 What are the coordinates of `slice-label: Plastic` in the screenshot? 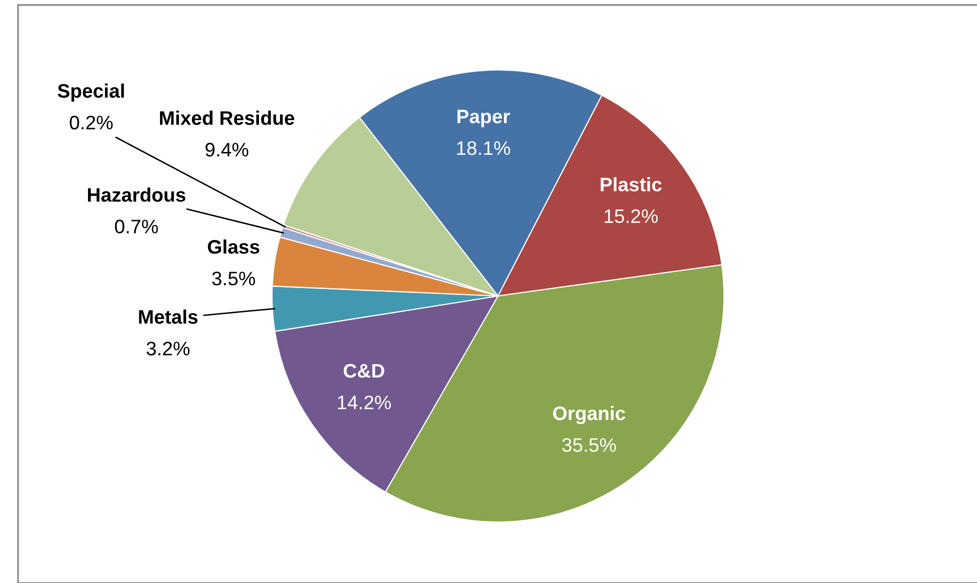 It's located at (631, 184).